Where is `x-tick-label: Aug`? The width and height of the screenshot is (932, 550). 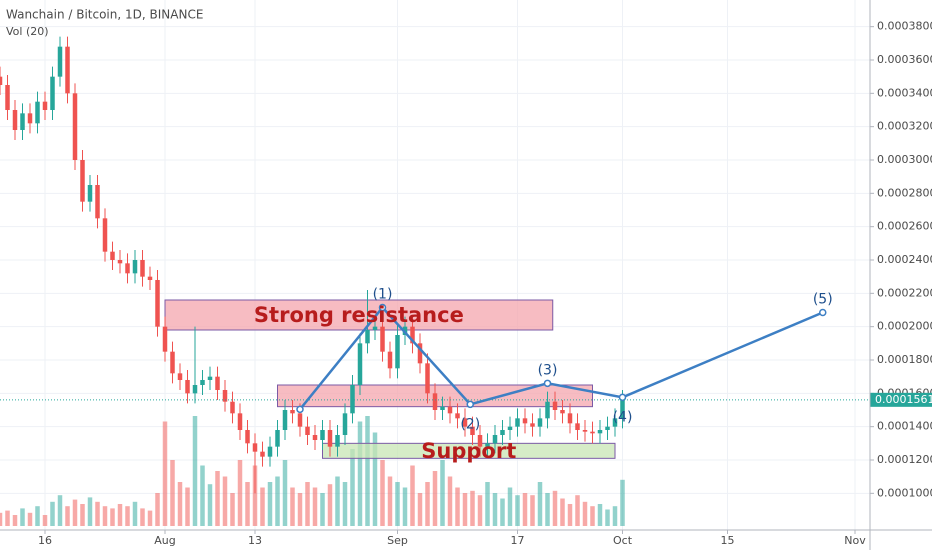 x-tick-label: Aug is located at coordinates (164, 540).